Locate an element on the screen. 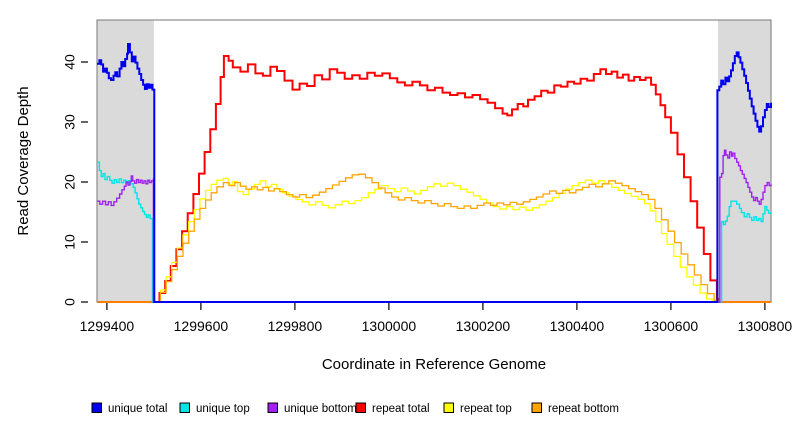  x-axis-title: Coordinate in Reference Genome is located at coordinates (434, 364).